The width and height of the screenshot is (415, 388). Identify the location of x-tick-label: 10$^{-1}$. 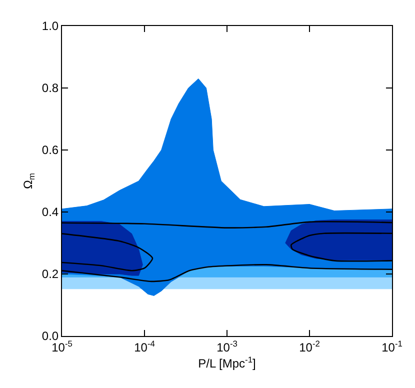
(392, 346).